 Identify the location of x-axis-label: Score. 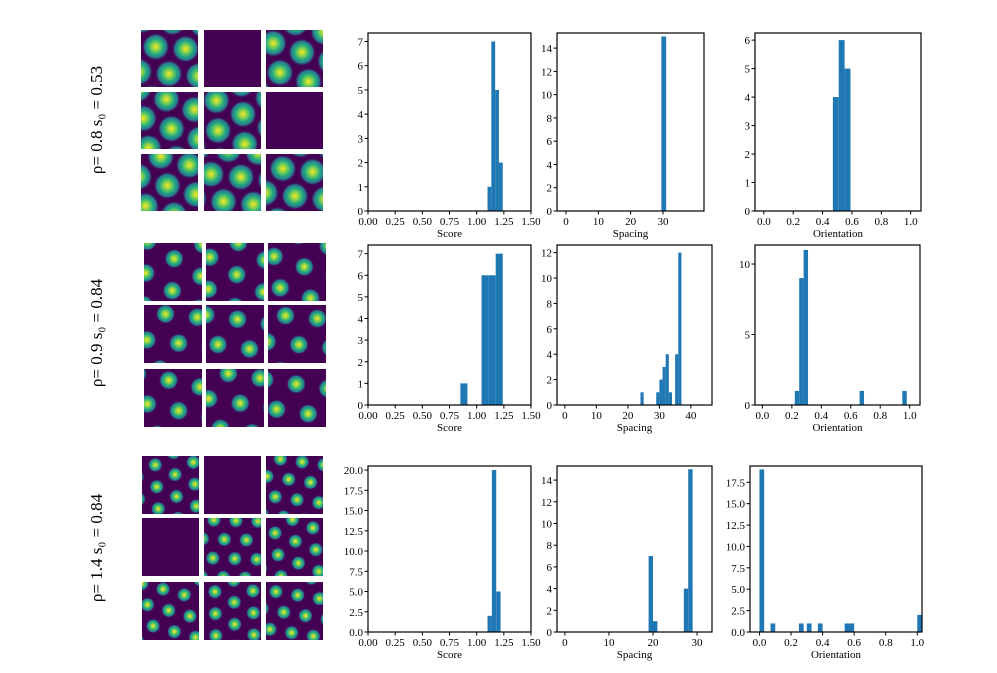
(449, 234).